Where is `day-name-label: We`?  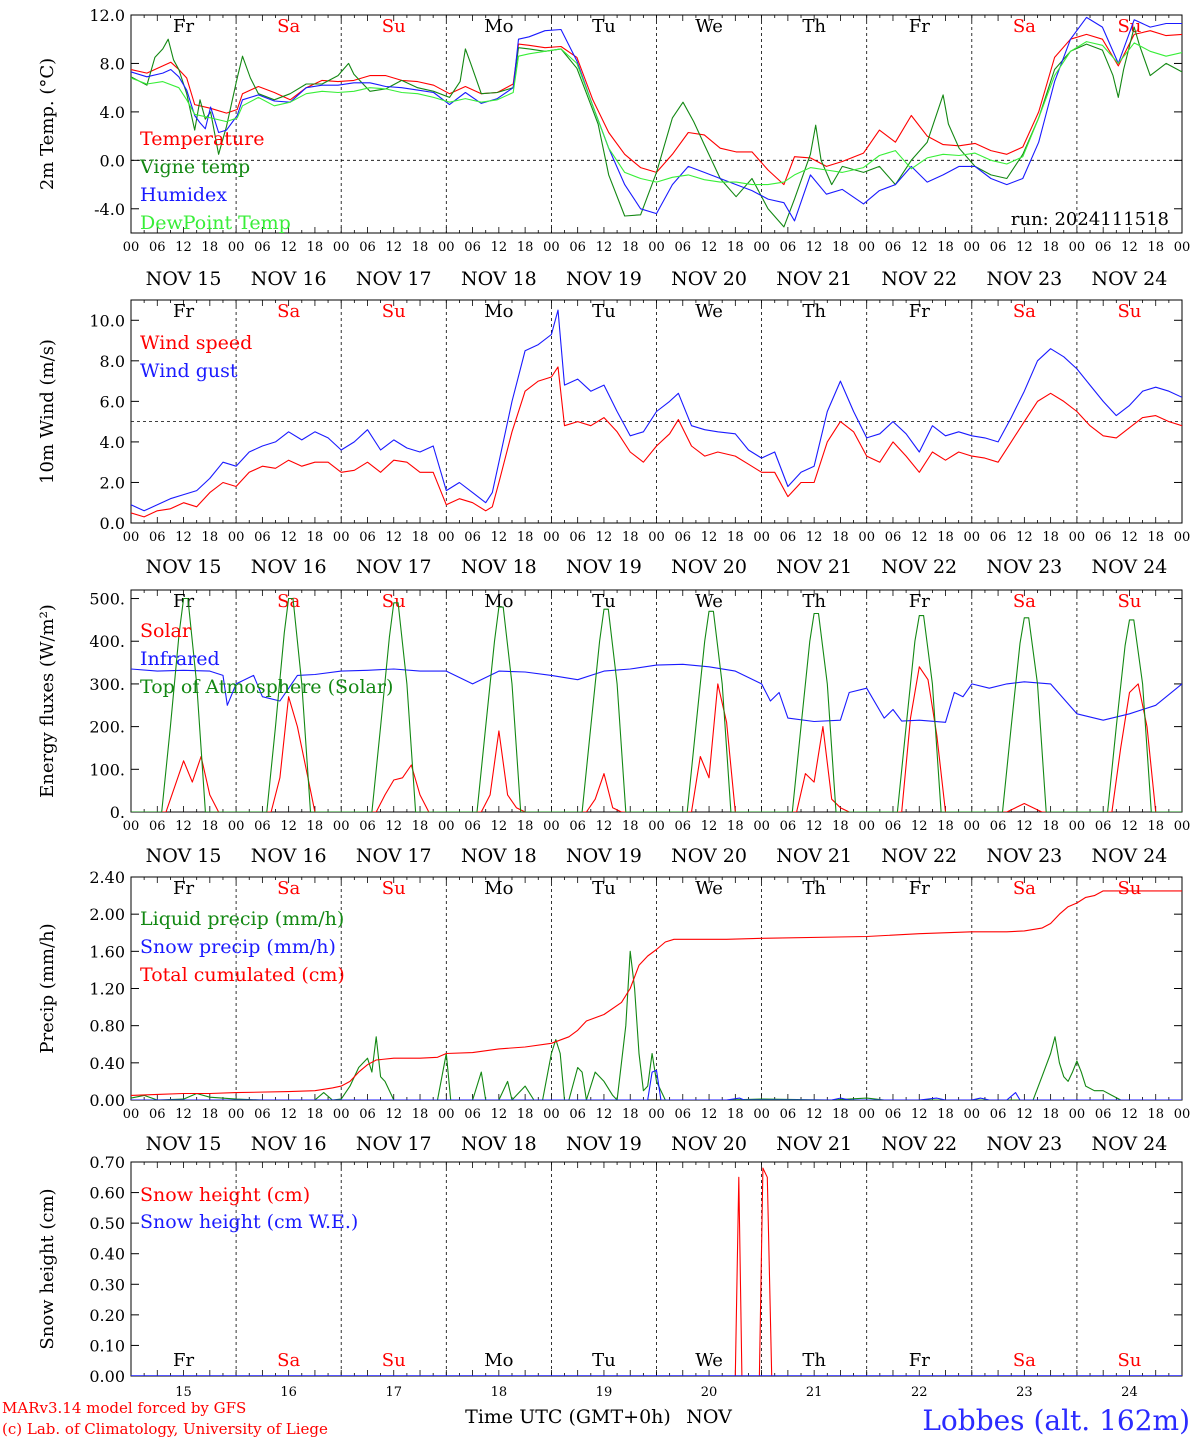 day-name-label: We is located at coordinates (709, 1360).